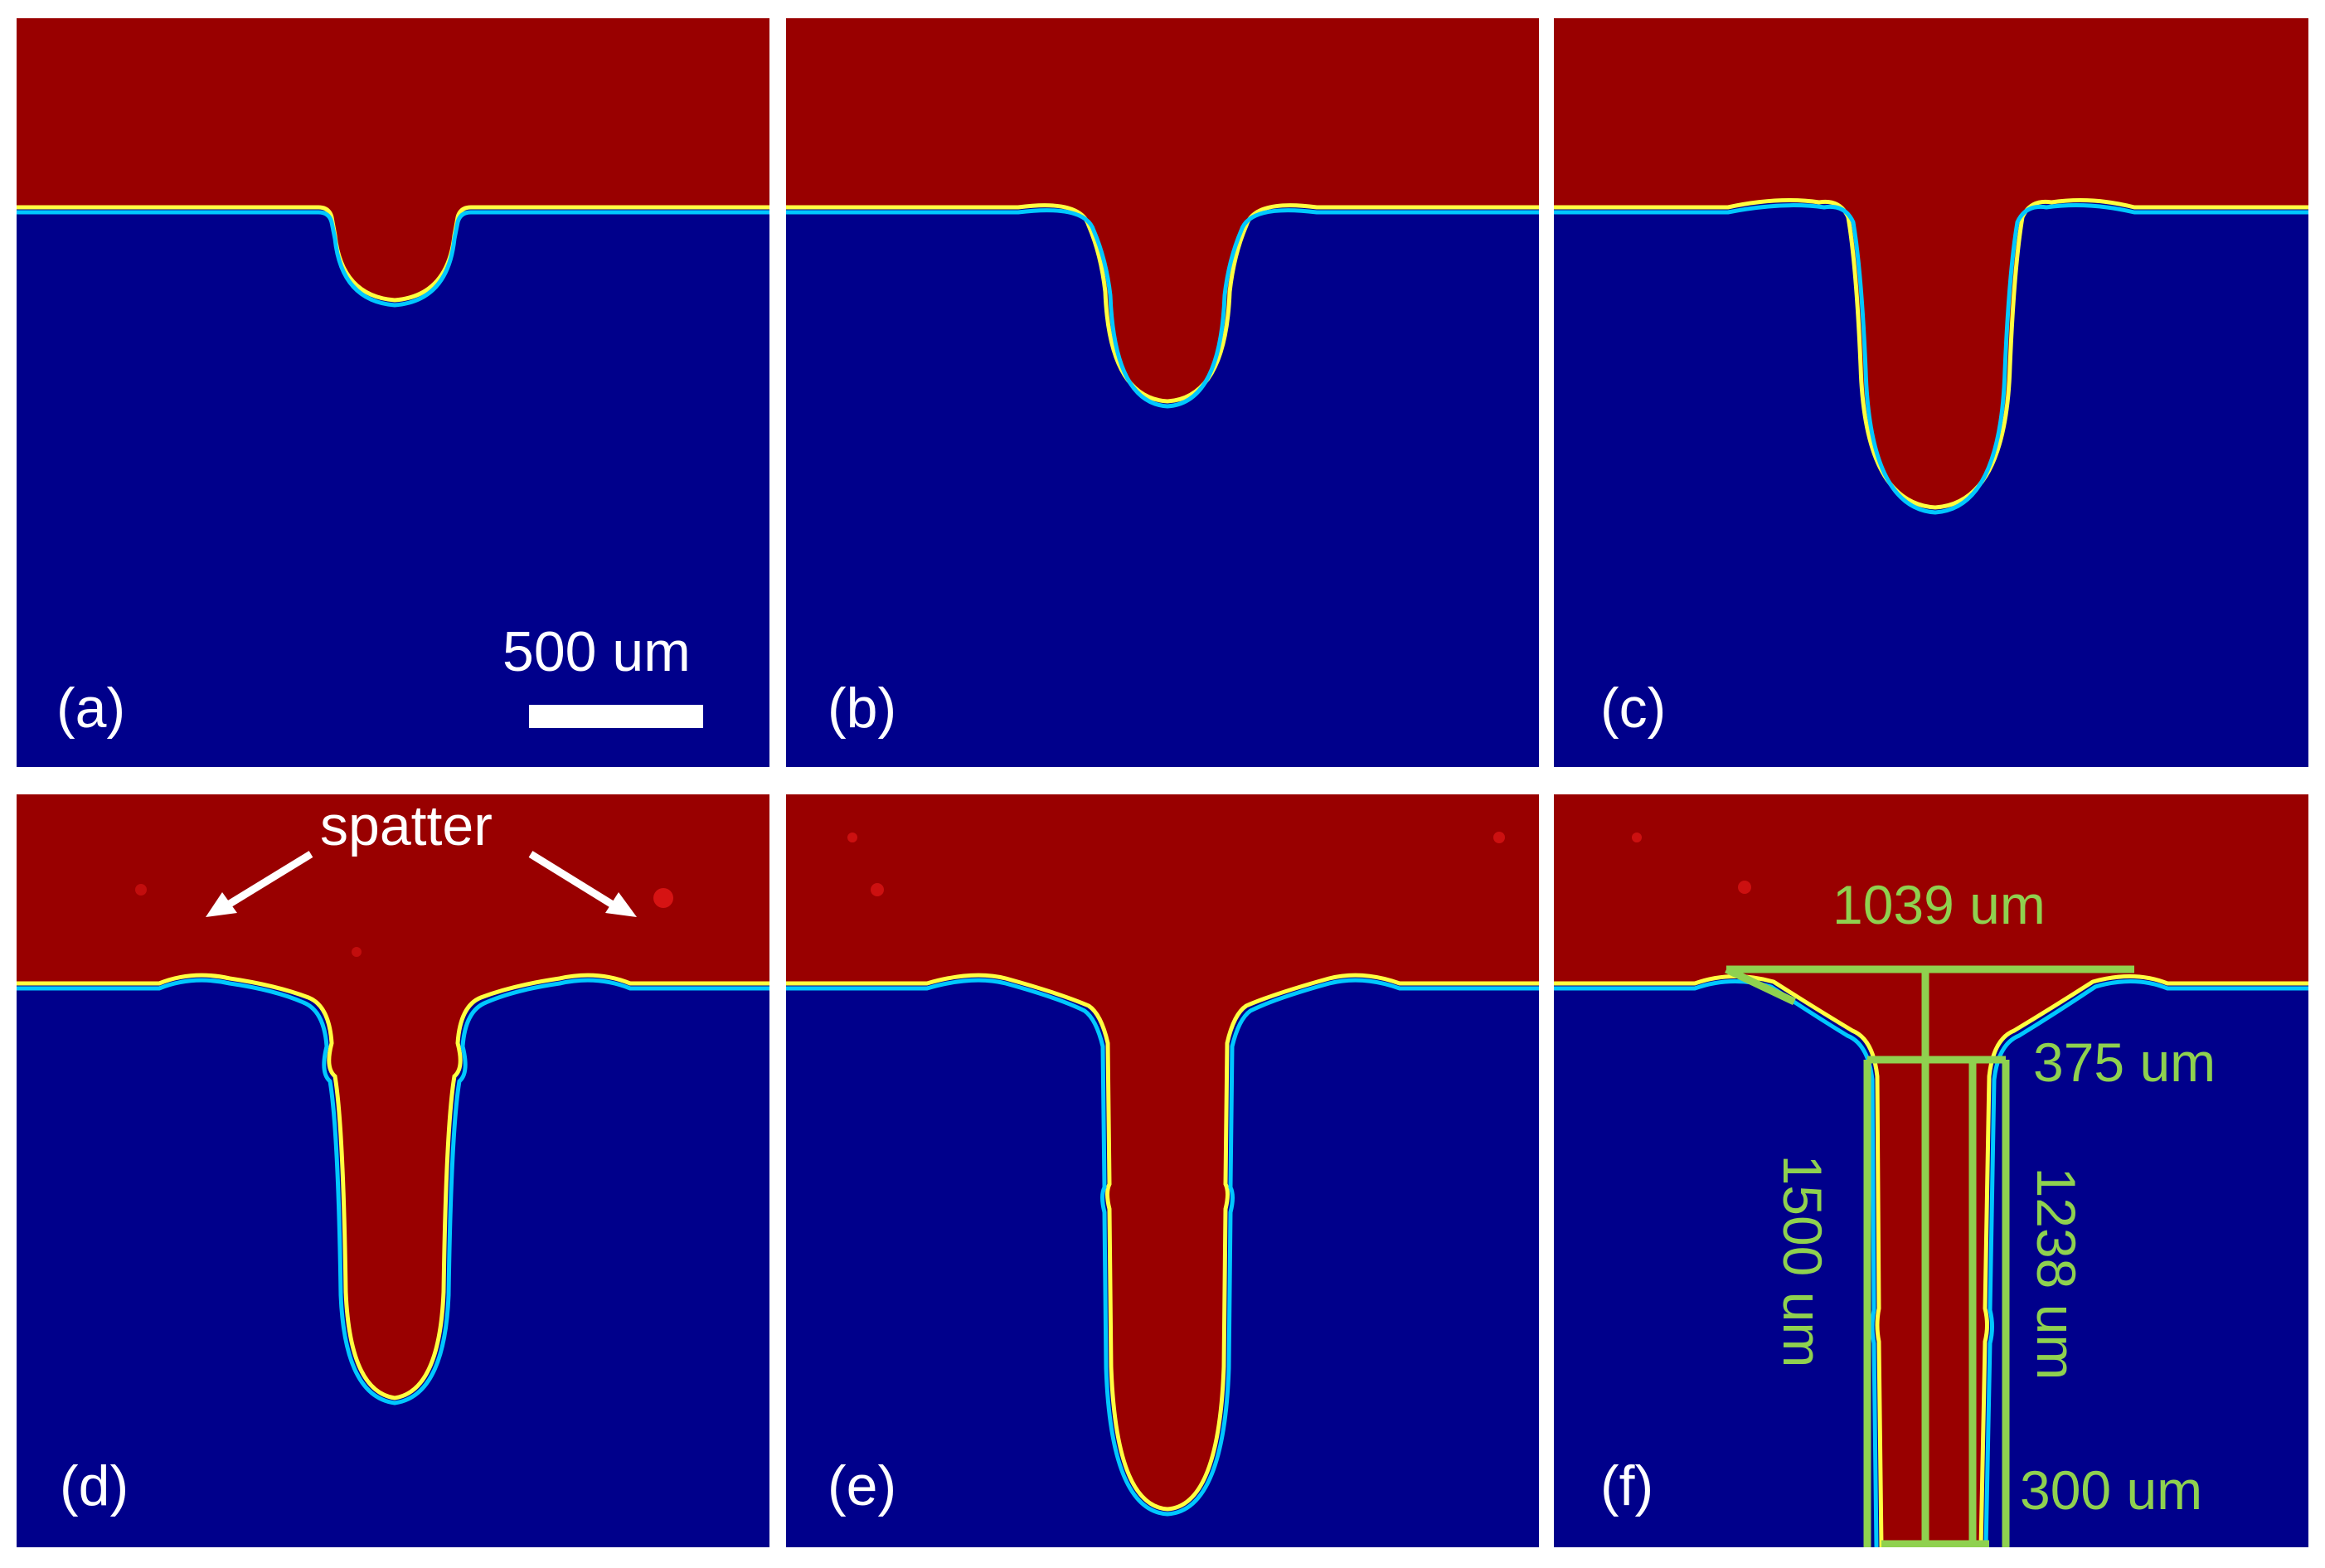  I want to click on melt-region-d, so click(393, 1096).